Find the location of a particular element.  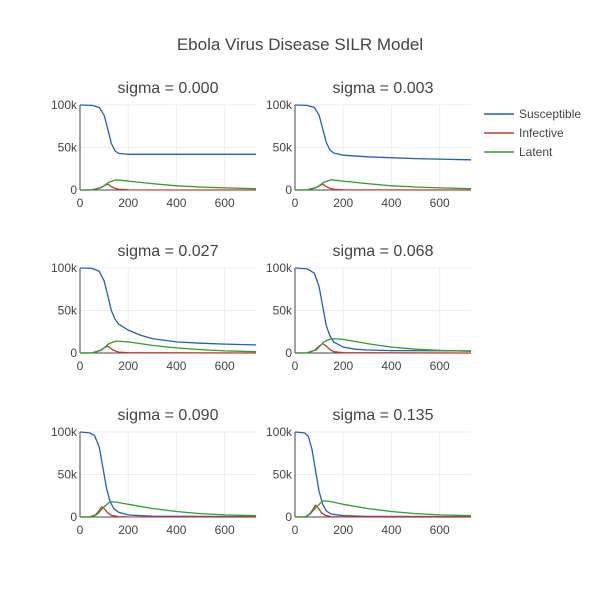

subplot-title: sigma = 0.000 is located at coordinates (168, 88).